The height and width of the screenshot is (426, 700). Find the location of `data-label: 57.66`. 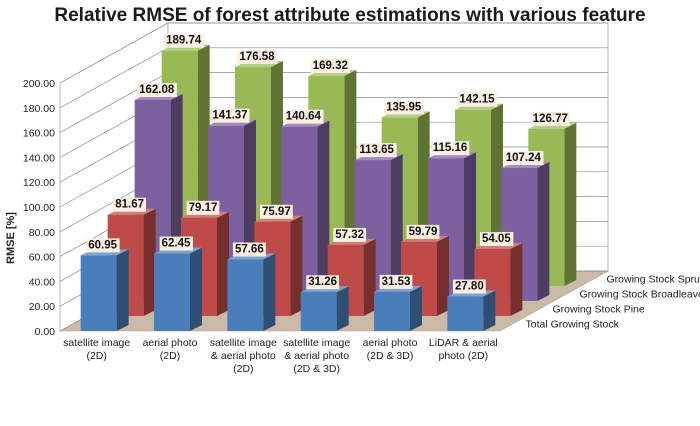

data-label: 57.66 is located at coordinates (249, 250).